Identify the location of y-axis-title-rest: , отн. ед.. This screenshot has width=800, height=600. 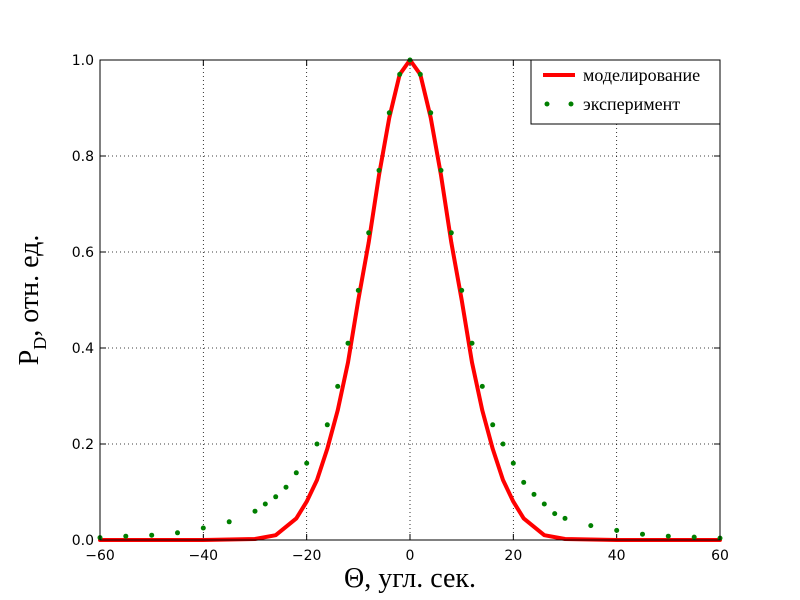
(29, 286).